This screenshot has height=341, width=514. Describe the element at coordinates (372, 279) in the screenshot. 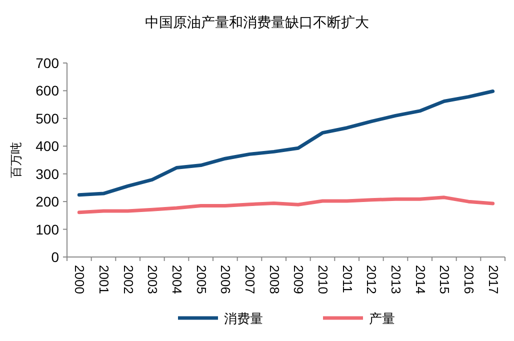

I see `x-tick-label: 2012` at that location.